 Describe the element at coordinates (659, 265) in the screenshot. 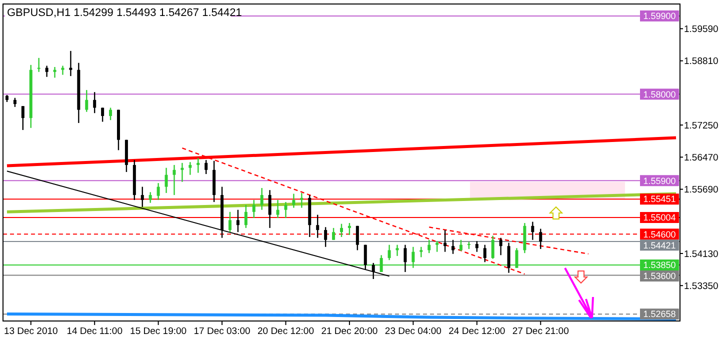

I see `ref-line-label: 1.53850` at that location.